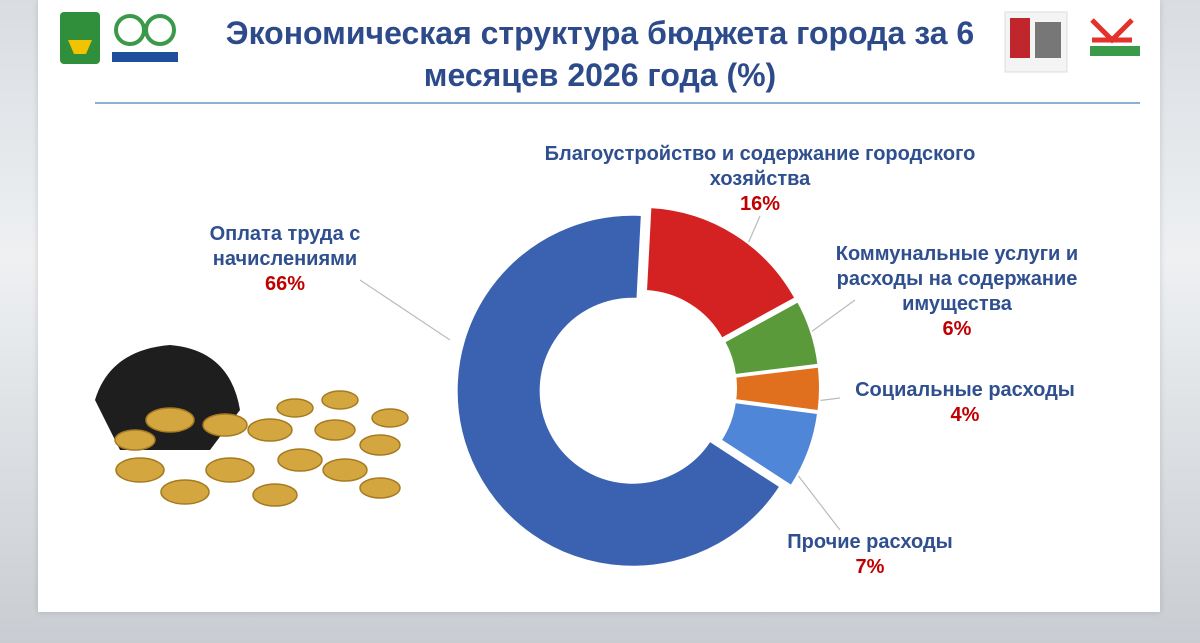 This screenshot has width=1200, height=643. I want to click on segment-label: Социальные расходы 4%, so click(965, 403).